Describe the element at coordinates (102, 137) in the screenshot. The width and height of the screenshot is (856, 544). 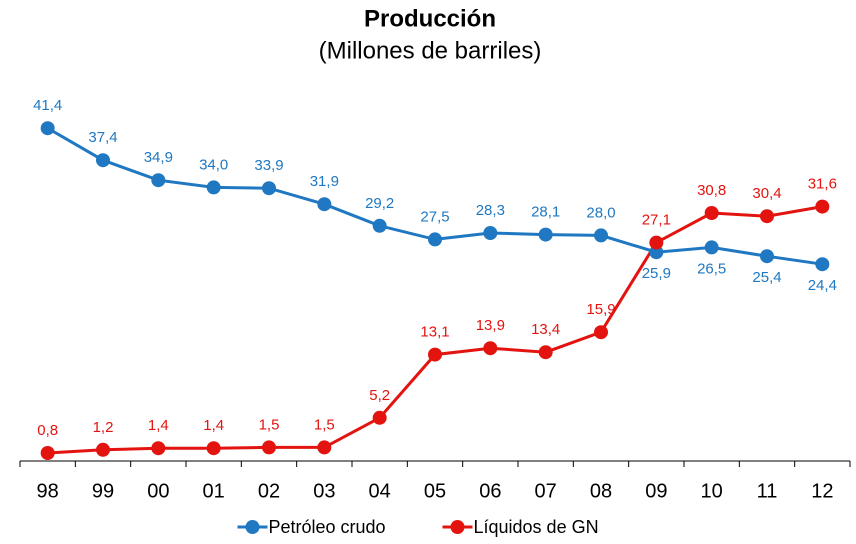
I see `data-label: 37,4` at that location.